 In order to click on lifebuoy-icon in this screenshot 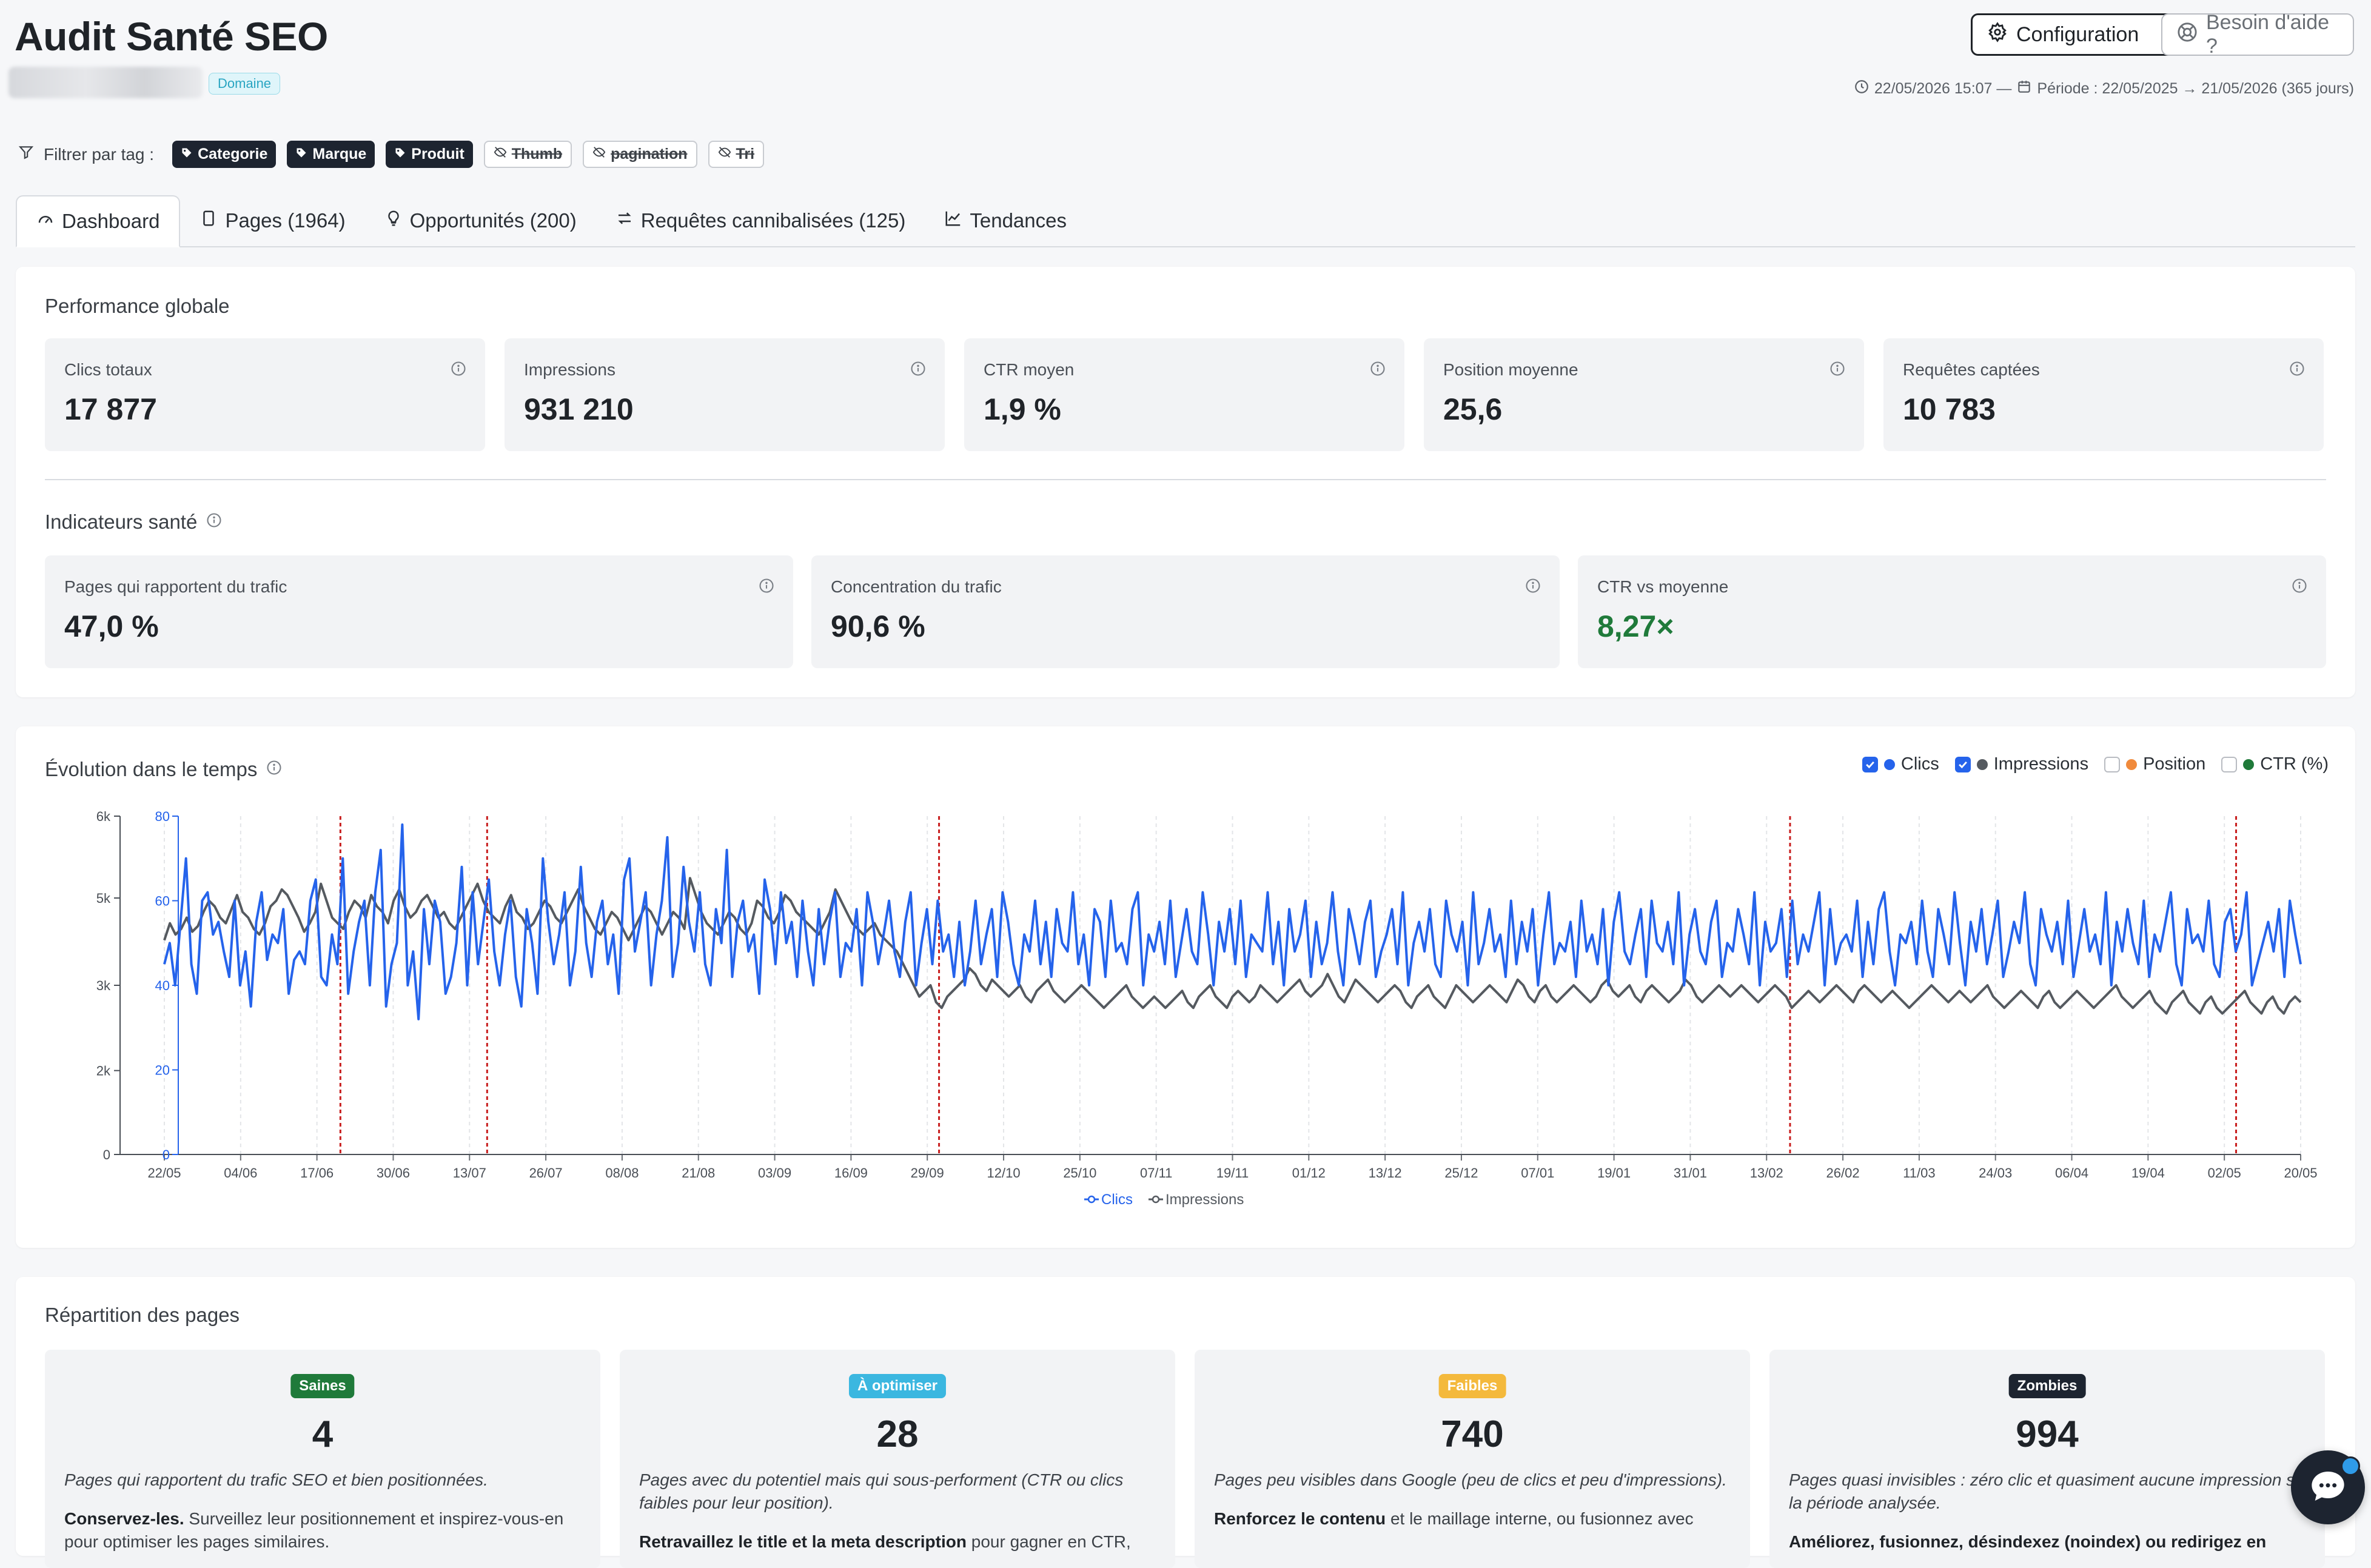, I will do `click(2187, 35)`.